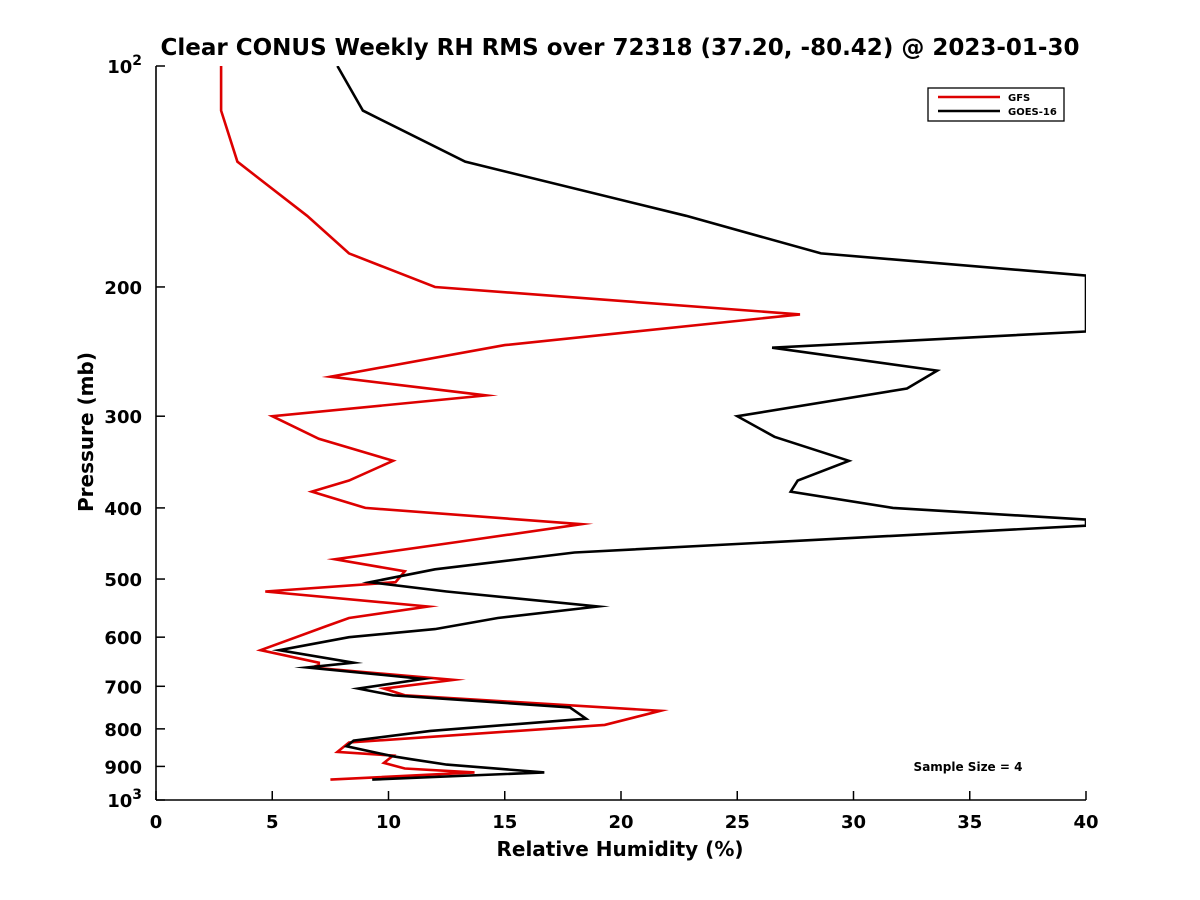 The width and height of the screenshot is (1200, 900). I want to click on x-tick-label: 35, so click(969, 822).